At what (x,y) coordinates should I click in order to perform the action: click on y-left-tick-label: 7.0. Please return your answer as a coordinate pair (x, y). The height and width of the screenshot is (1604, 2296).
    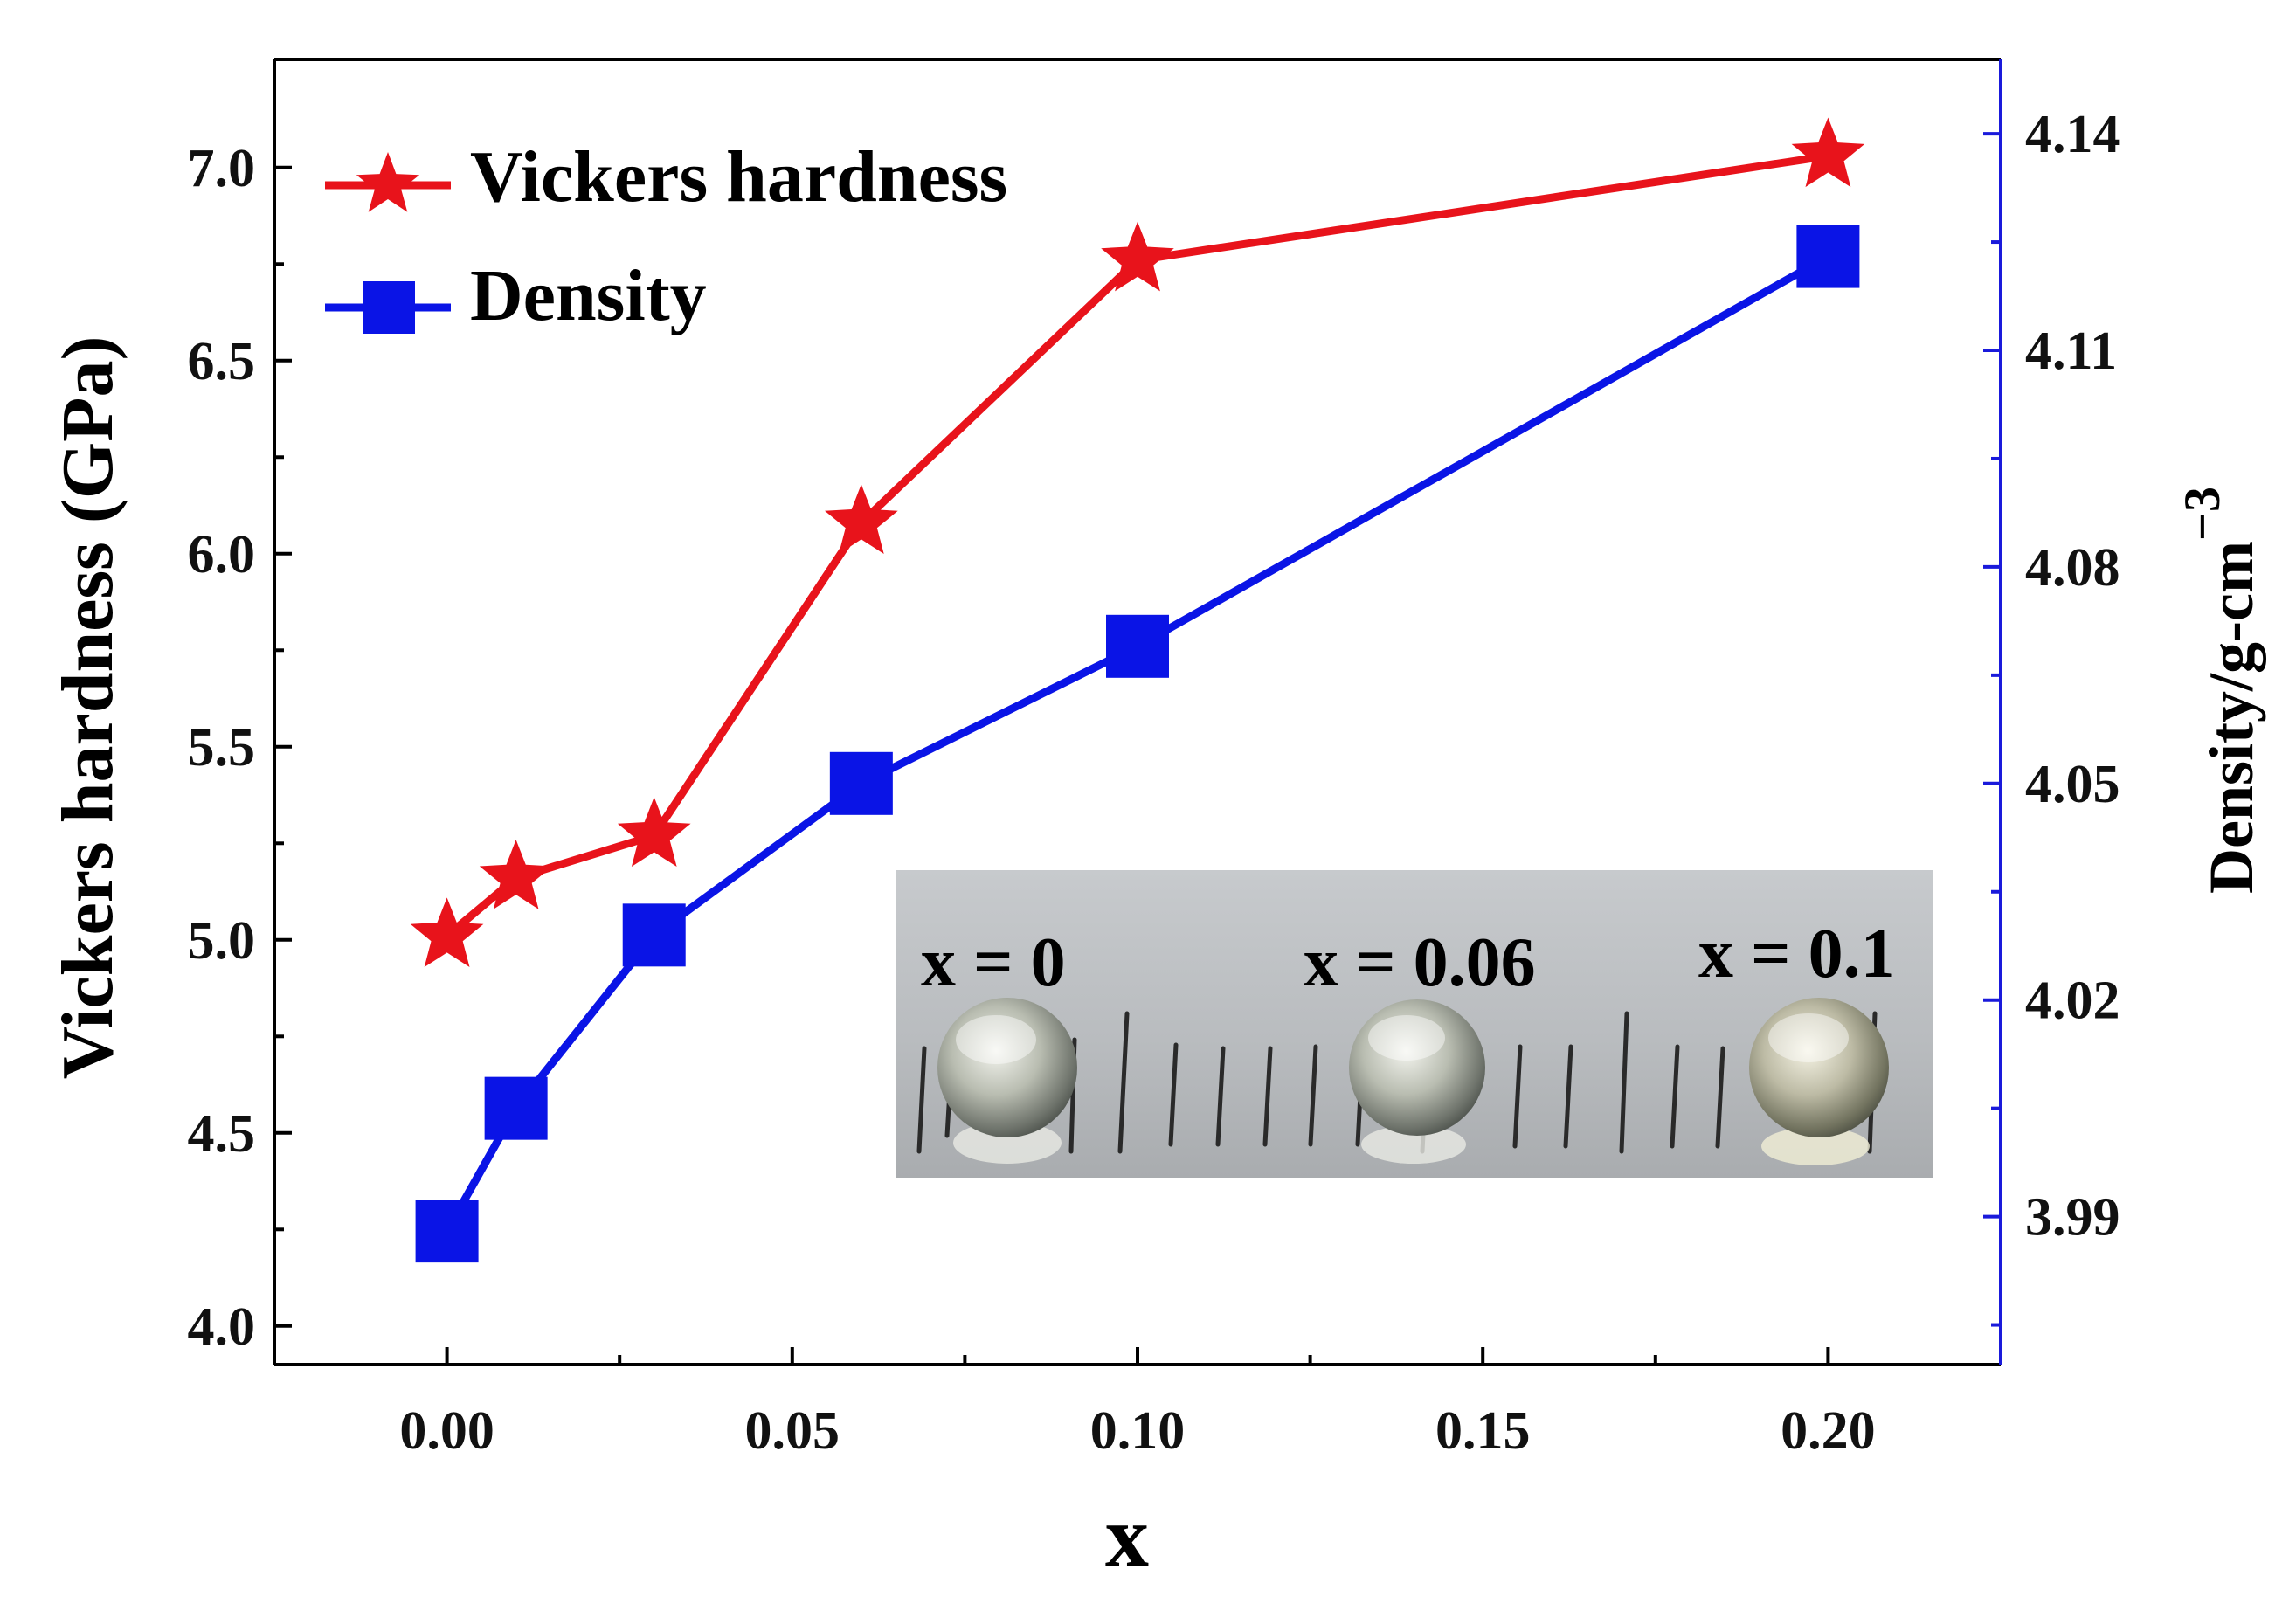
    Looking at the image, I should click on (222, 169).